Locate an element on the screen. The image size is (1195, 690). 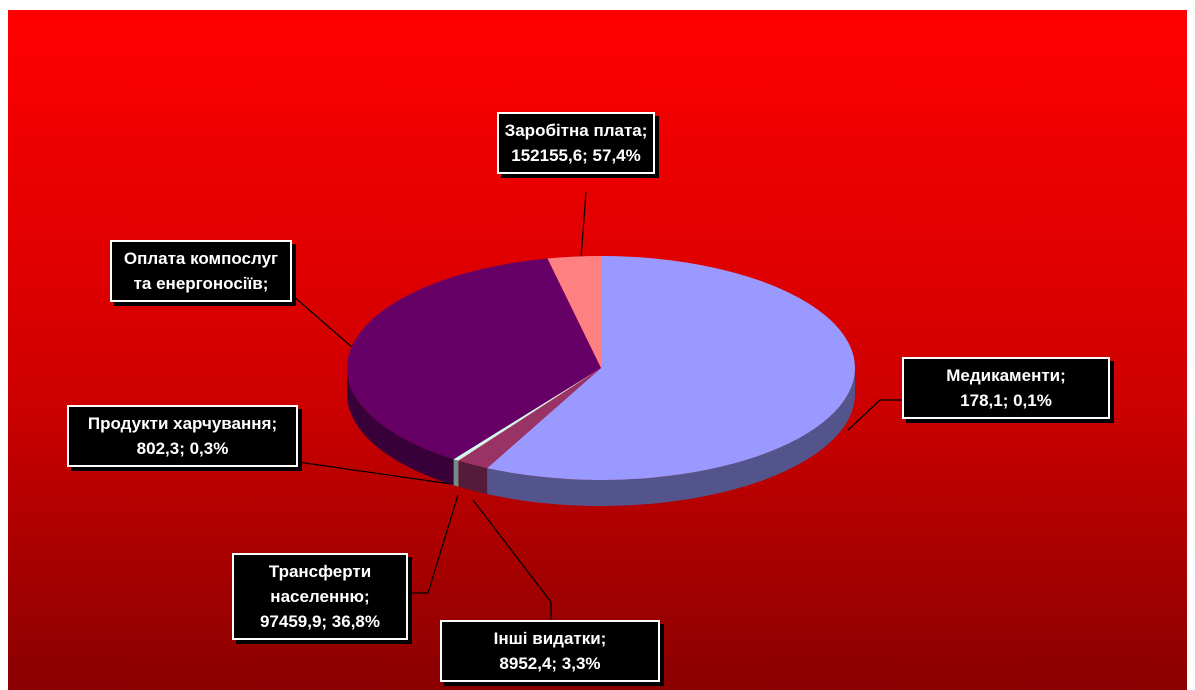
data-label: Заробітна плата; 152155,6; 57,4% is located at coordinates (576, 143).